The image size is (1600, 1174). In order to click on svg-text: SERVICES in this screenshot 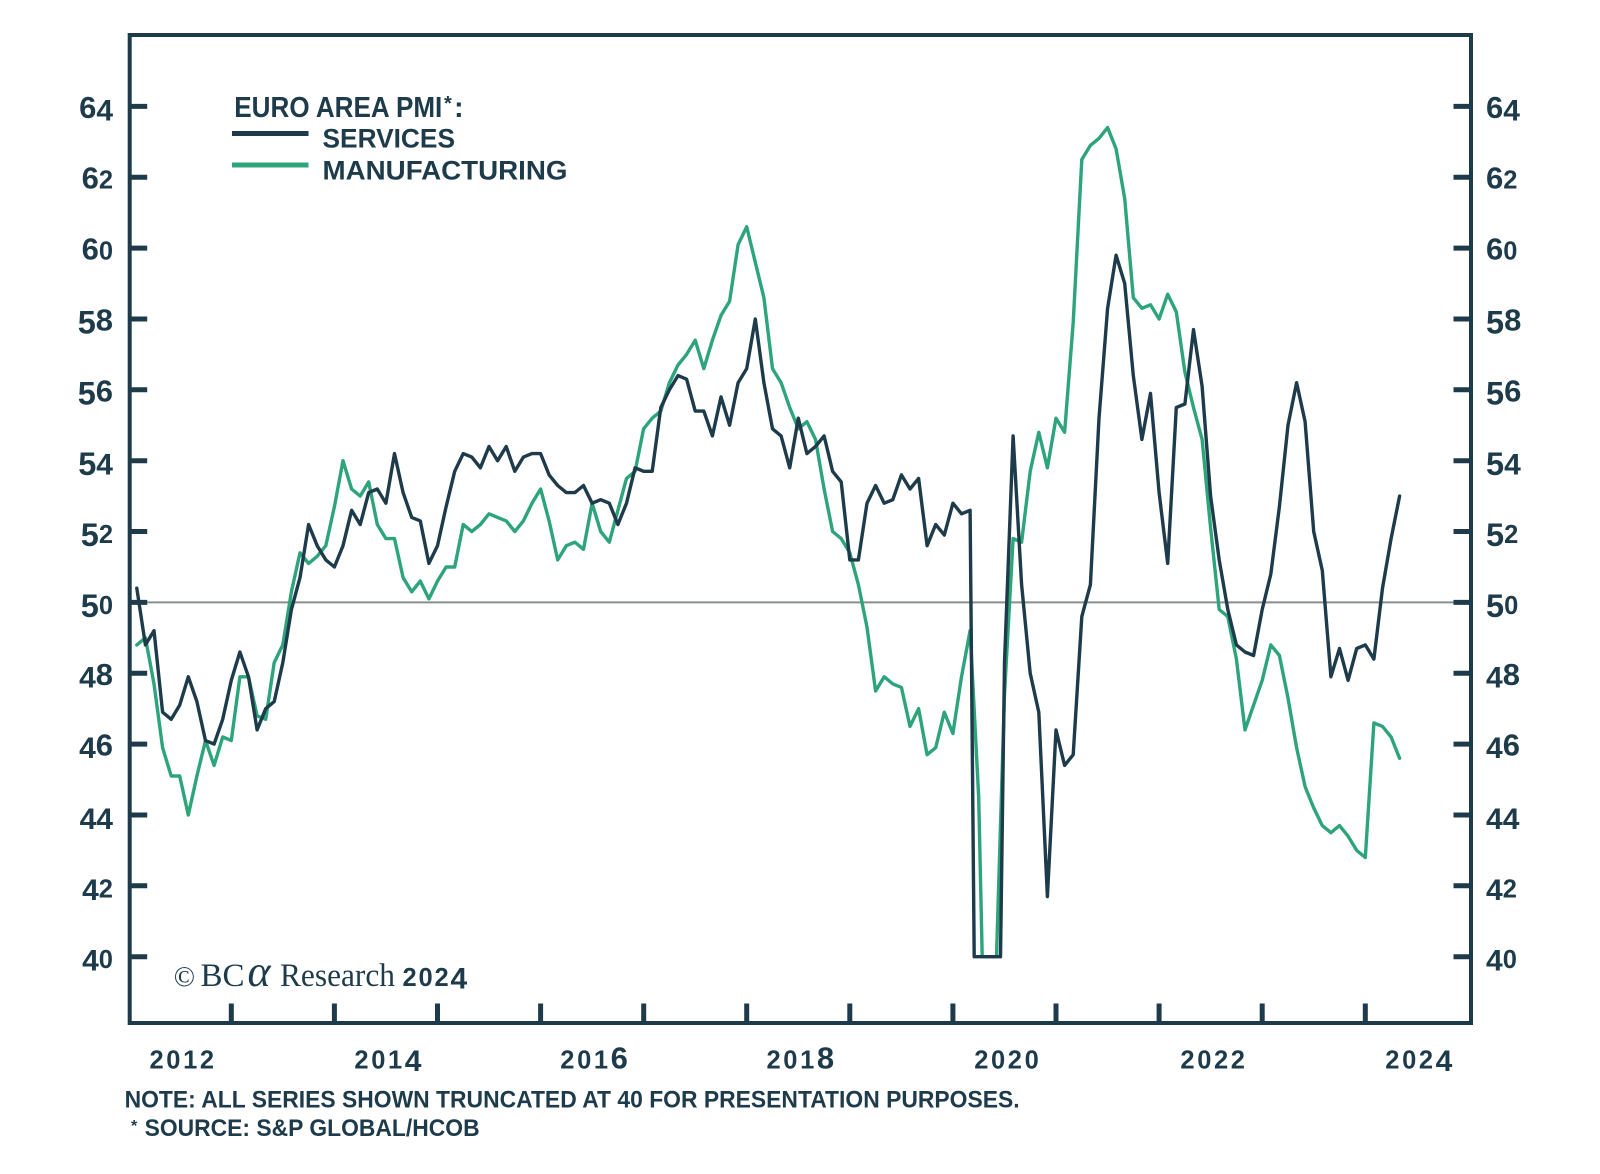, I will do `click(389, 139)`.